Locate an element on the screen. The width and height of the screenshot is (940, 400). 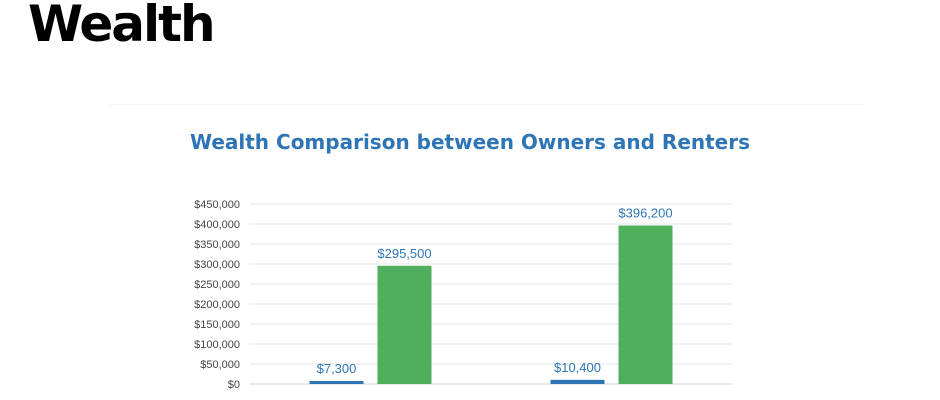
y-tick-label: $250,000 is located at coordinates (217, 285).